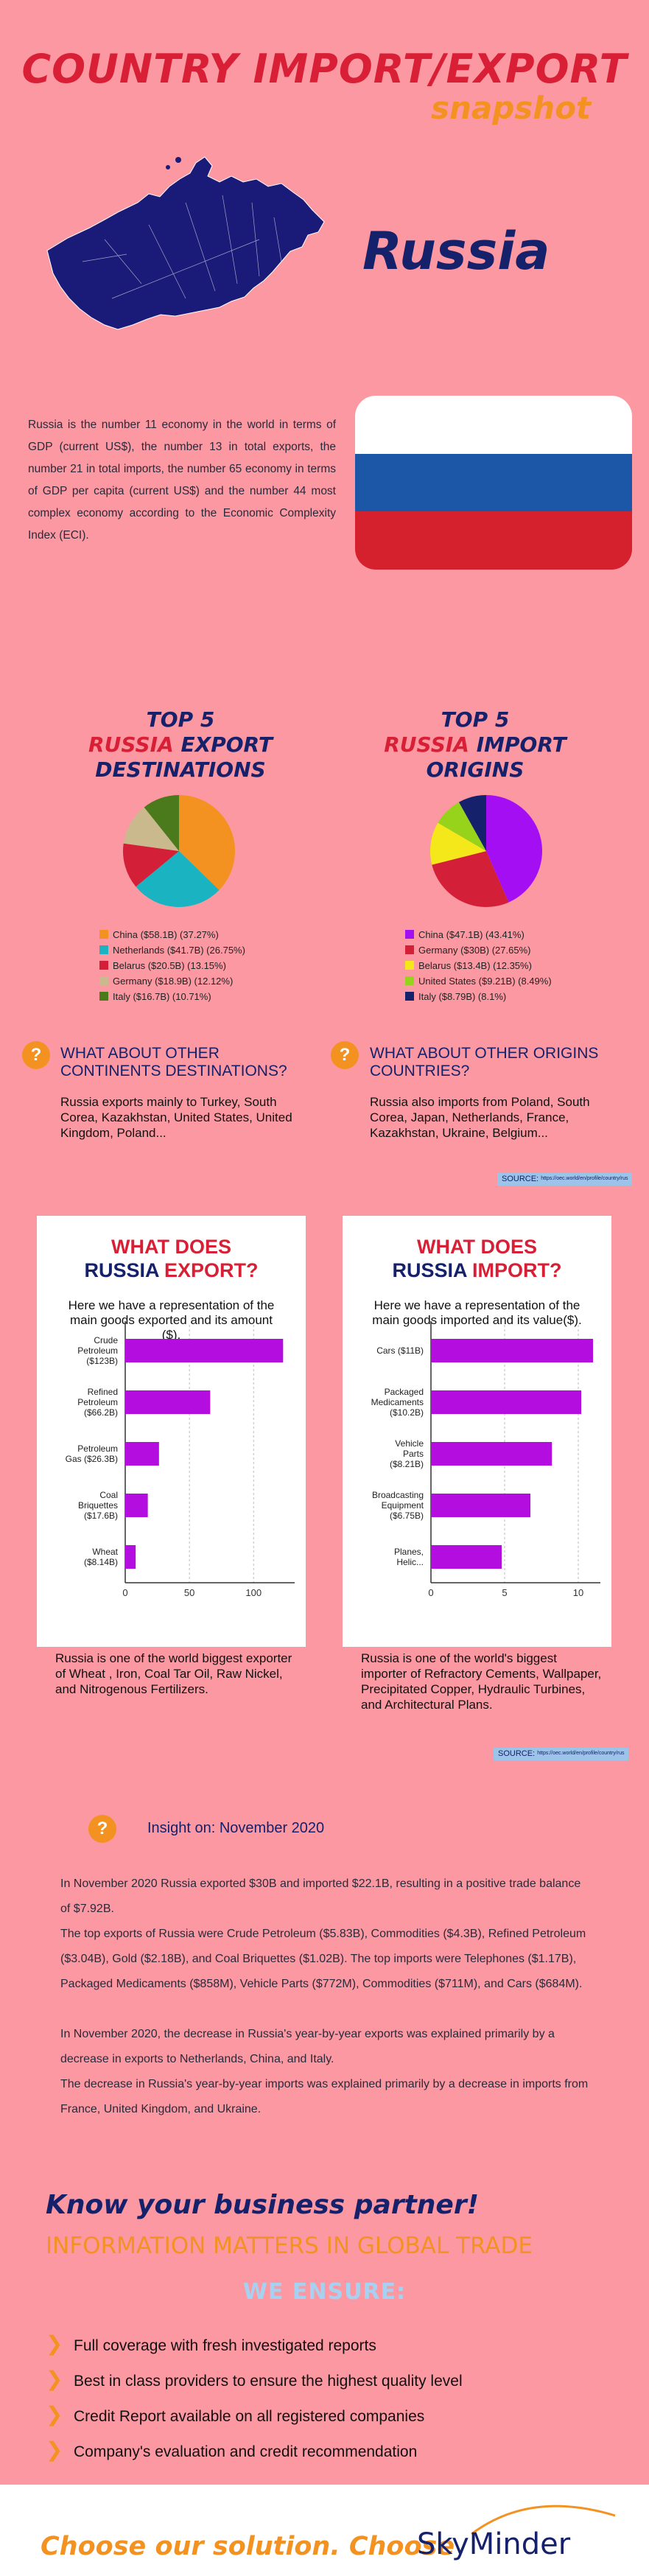 The image size is (649, 2576). What do you see at coordinates (172, 981) in the screenshot?
I see `legend-item: Germany ($18.9B) (12.12%)` at bounding box center [172, 981].